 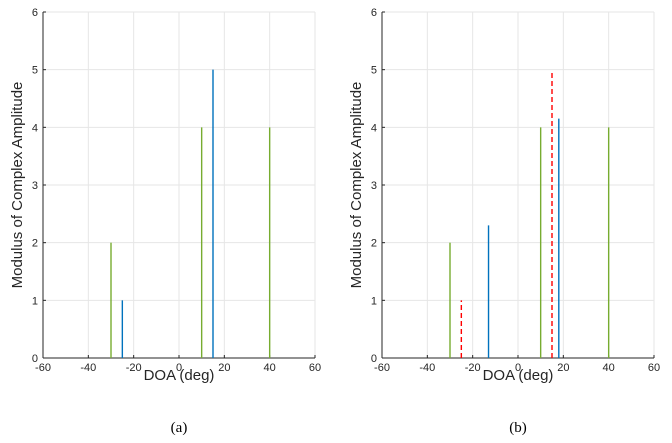 What do you see at coordinates (179, 428) in the screenshot?
I see `panel-caption: (a)` at bounding box center [179, 428].